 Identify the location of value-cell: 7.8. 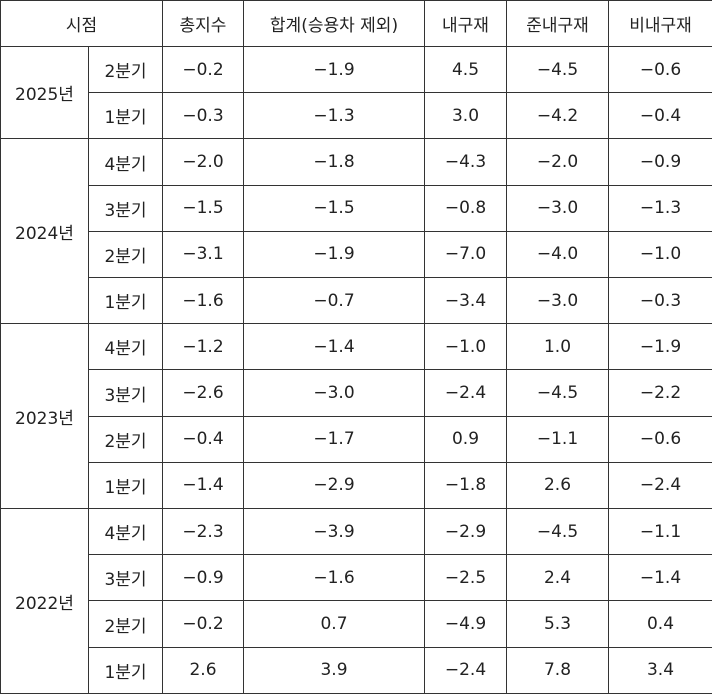
(557, 670).